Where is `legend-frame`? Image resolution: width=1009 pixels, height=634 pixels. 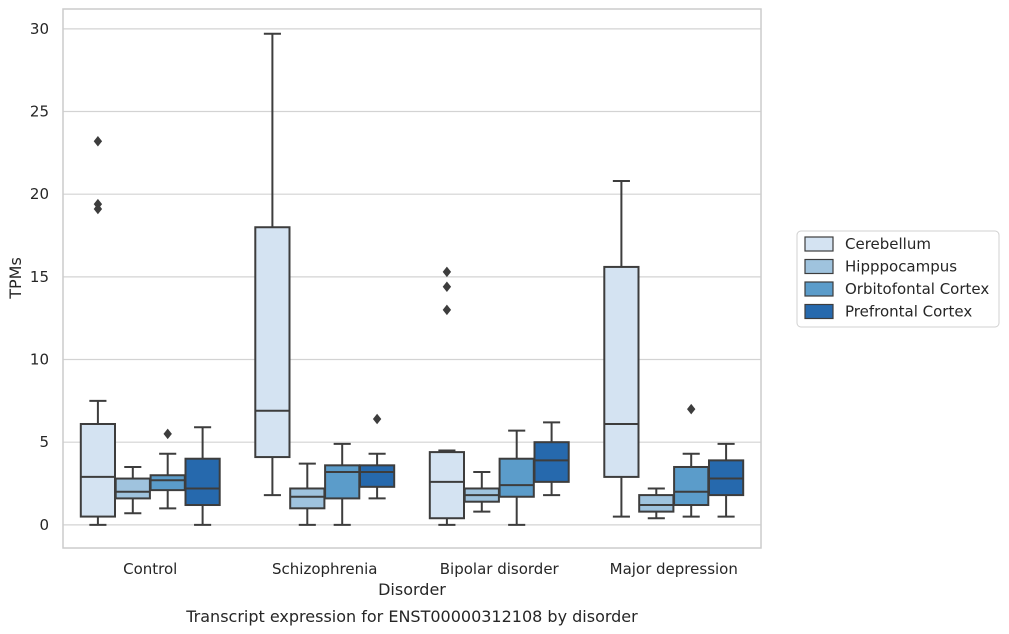 legend-frame is located at coordinates (898, 279).